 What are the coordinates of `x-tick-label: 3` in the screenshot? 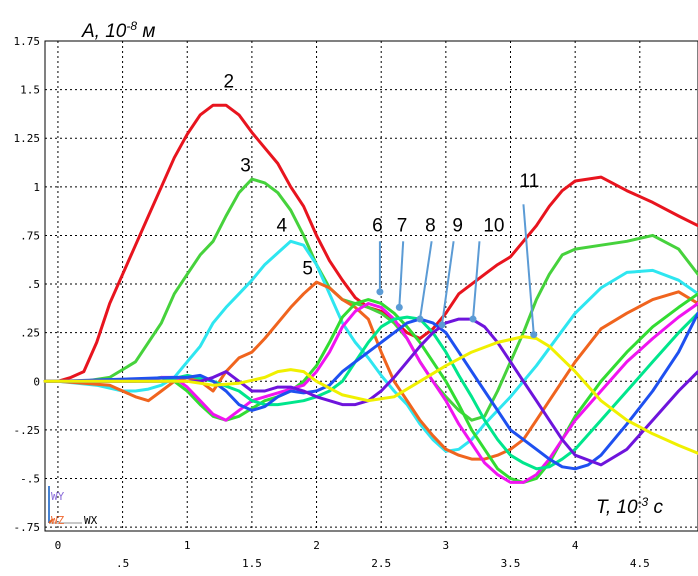 It's located at (446, 545).